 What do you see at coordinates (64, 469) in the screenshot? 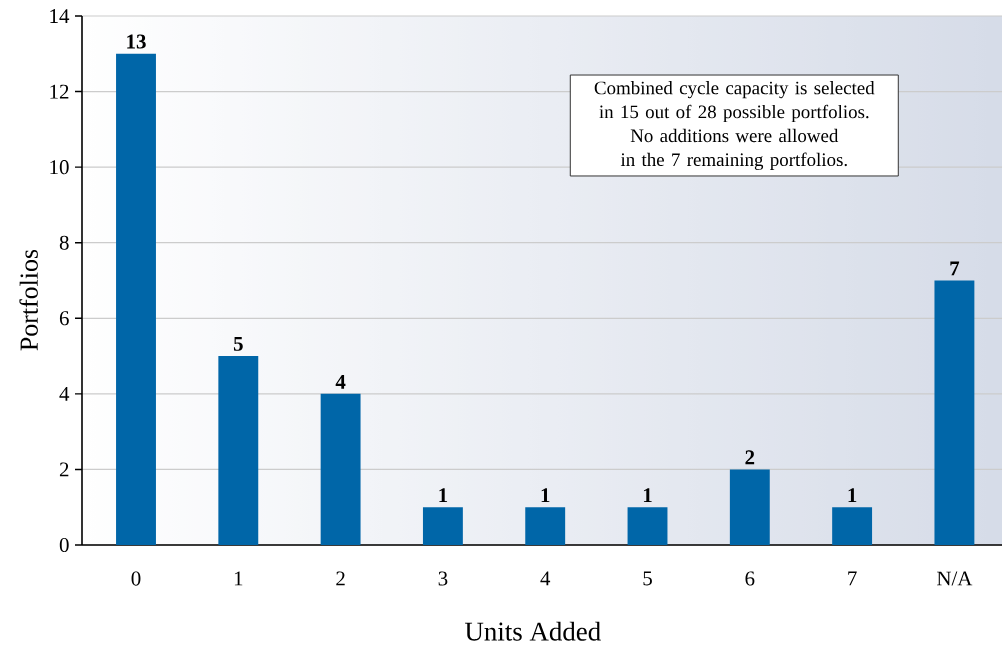
I see `y-tick-label: 2` at bounding box center [64, 469].